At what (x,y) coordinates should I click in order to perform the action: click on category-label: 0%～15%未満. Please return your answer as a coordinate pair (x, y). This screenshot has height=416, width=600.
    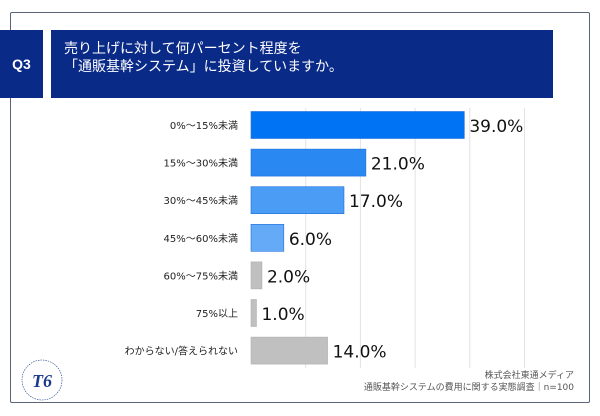
    Looking at the image, I should click on (204, 126).